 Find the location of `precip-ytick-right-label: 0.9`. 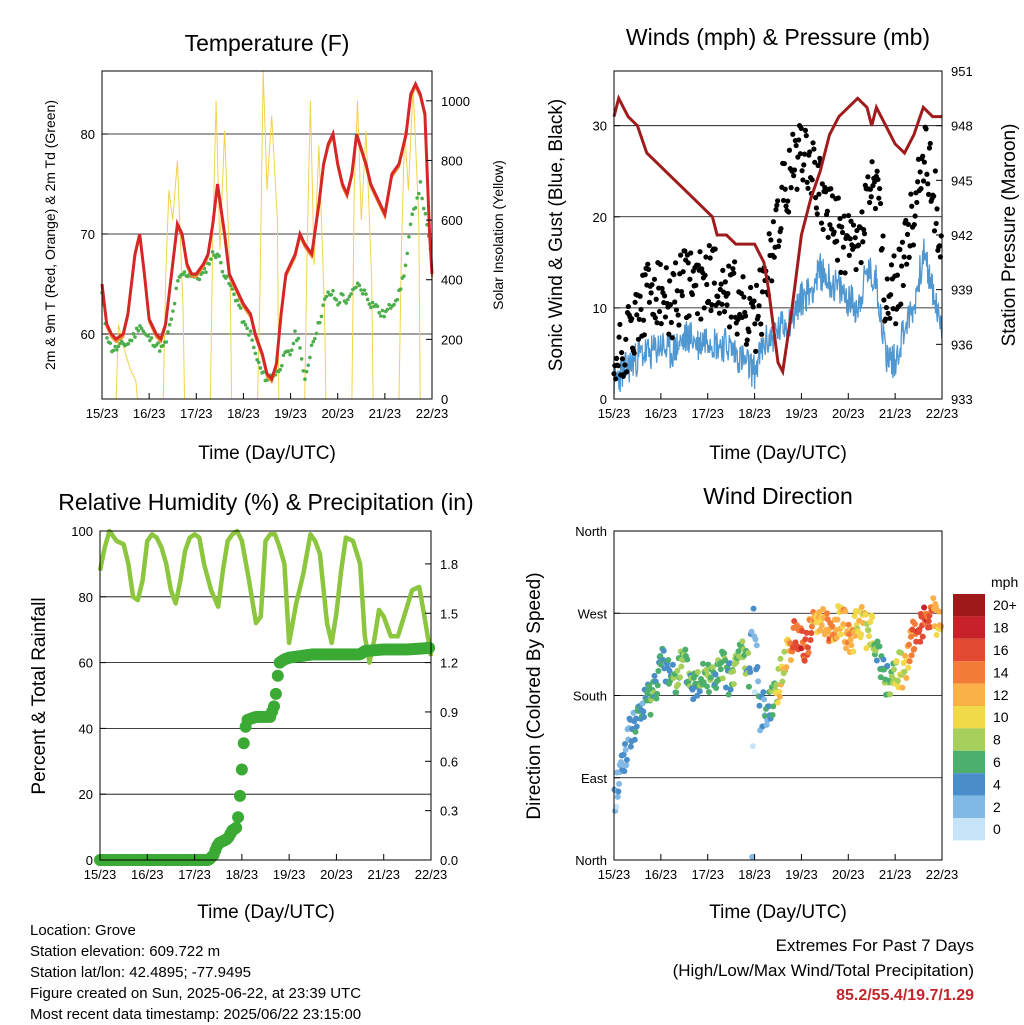

precip-ytick-right-label: 0.9 is located at coordinates (449, 712).